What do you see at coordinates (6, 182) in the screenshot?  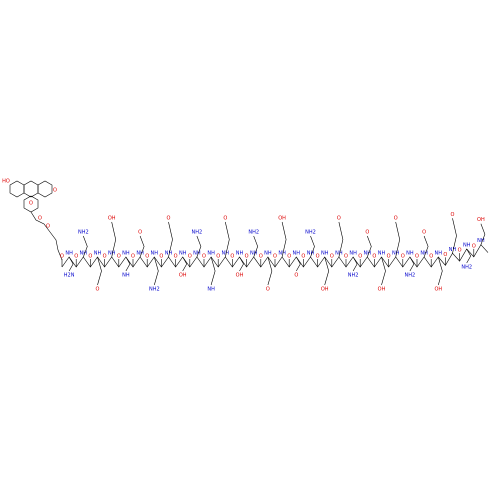 I see `atom-label: HO` at bounding box center [6, 182].